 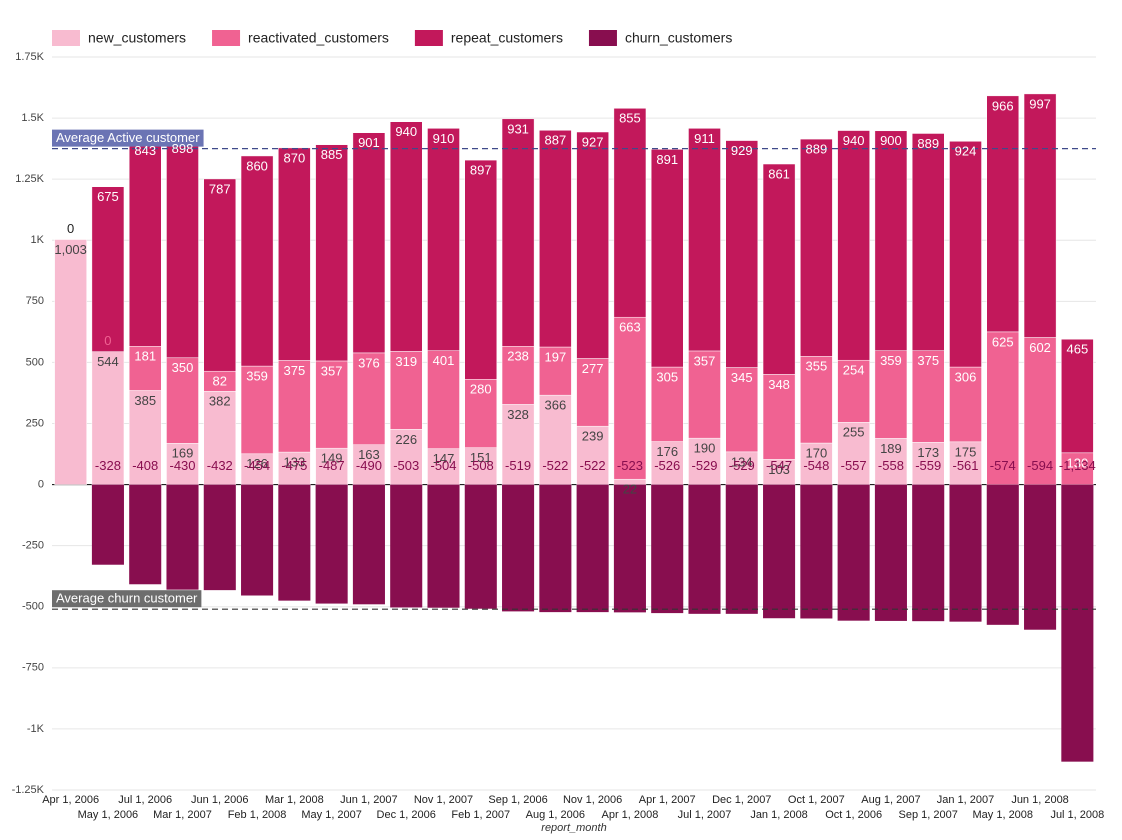 What do you see at coordinates (481, 170) in the screenshot?
I see `data-label: 897` at bounding box center [481, 170].